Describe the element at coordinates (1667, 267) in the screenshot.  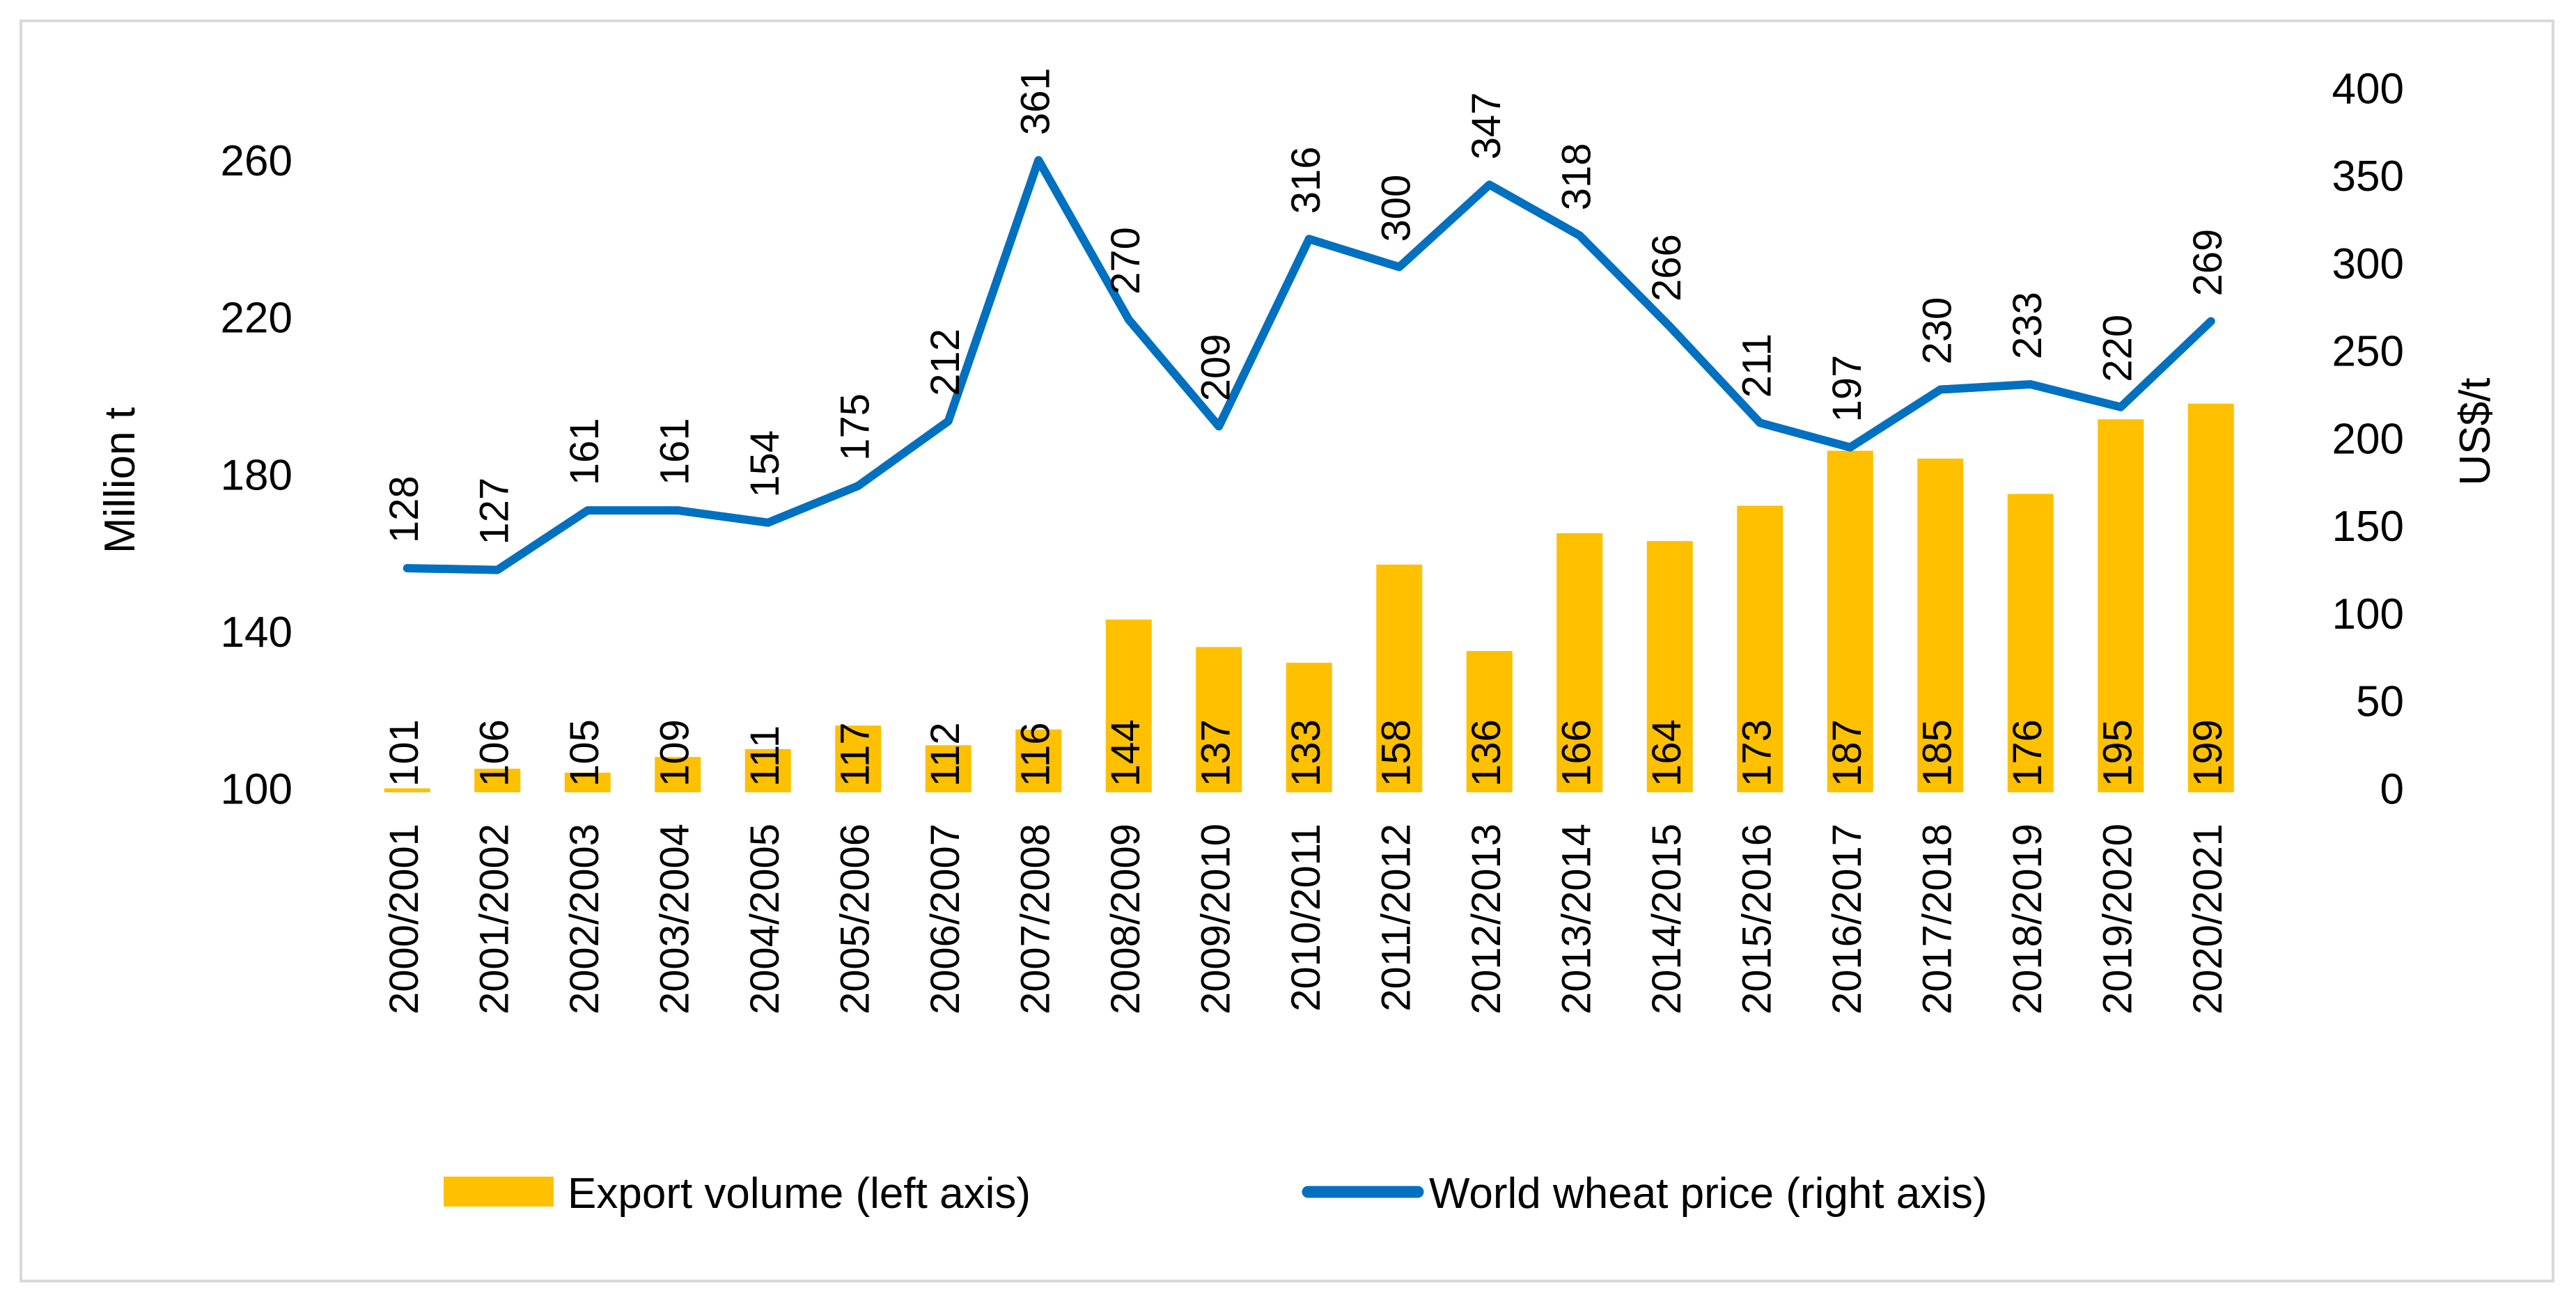
I see `line-data-label: 266` at that location.